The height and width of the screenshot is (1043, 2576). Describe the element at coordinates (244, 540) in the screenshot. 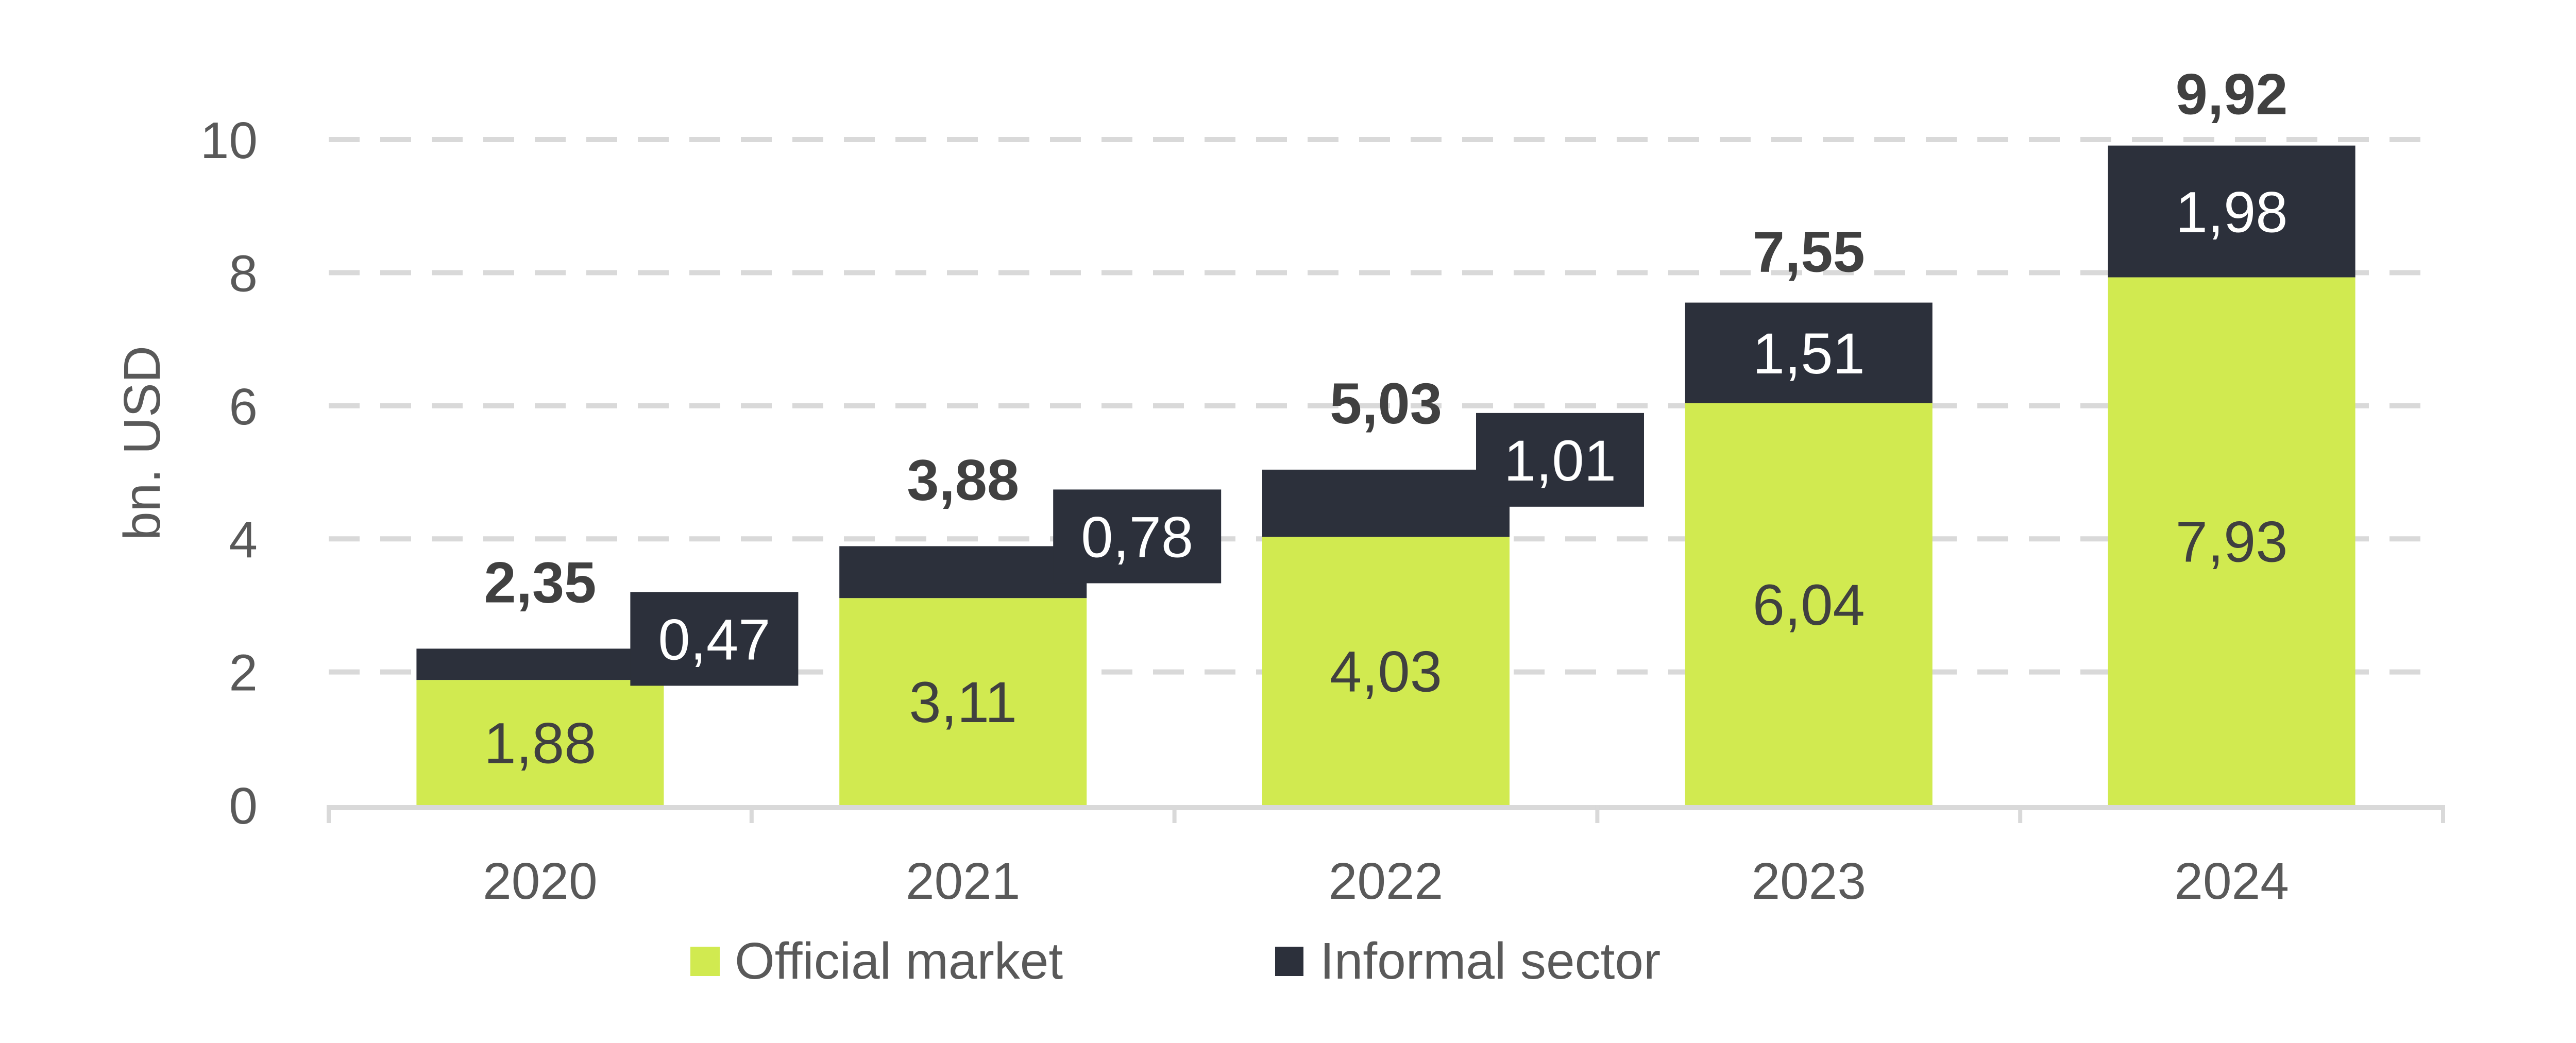

I see `y-tick-label: 4` at that location.